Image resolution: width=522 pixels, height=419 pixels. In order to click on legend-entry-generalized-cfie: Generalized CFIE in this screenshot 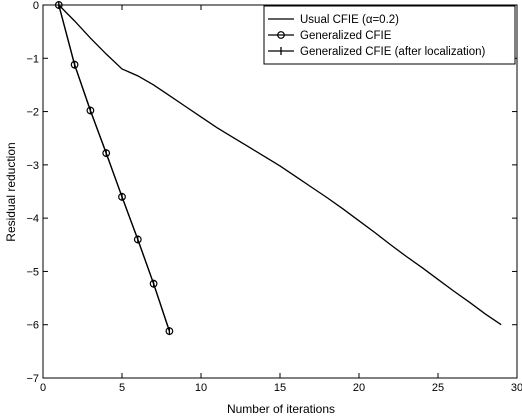, I will do `click(330, 36)`.